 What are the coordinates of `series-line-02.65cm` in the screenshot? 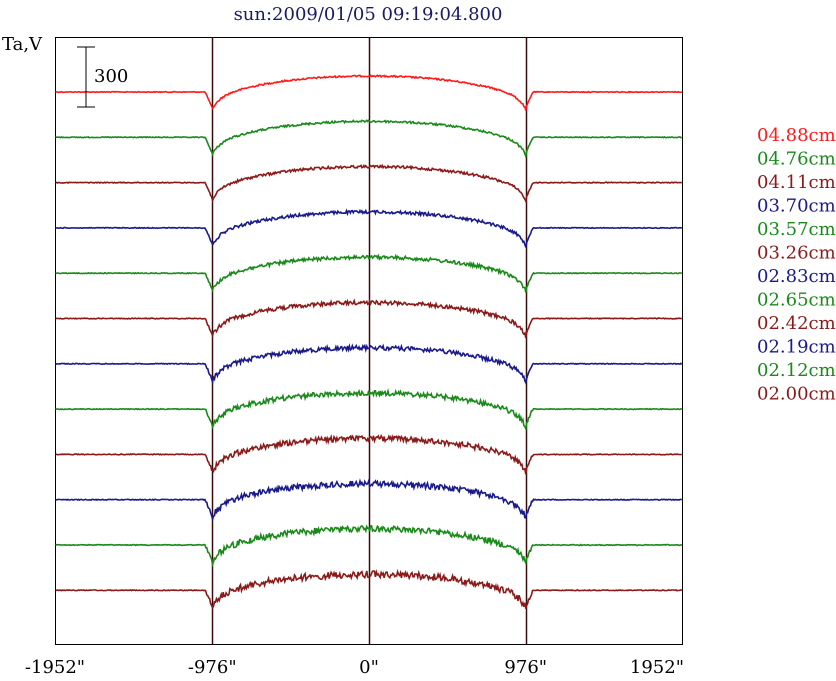 It's located at (368, 410).